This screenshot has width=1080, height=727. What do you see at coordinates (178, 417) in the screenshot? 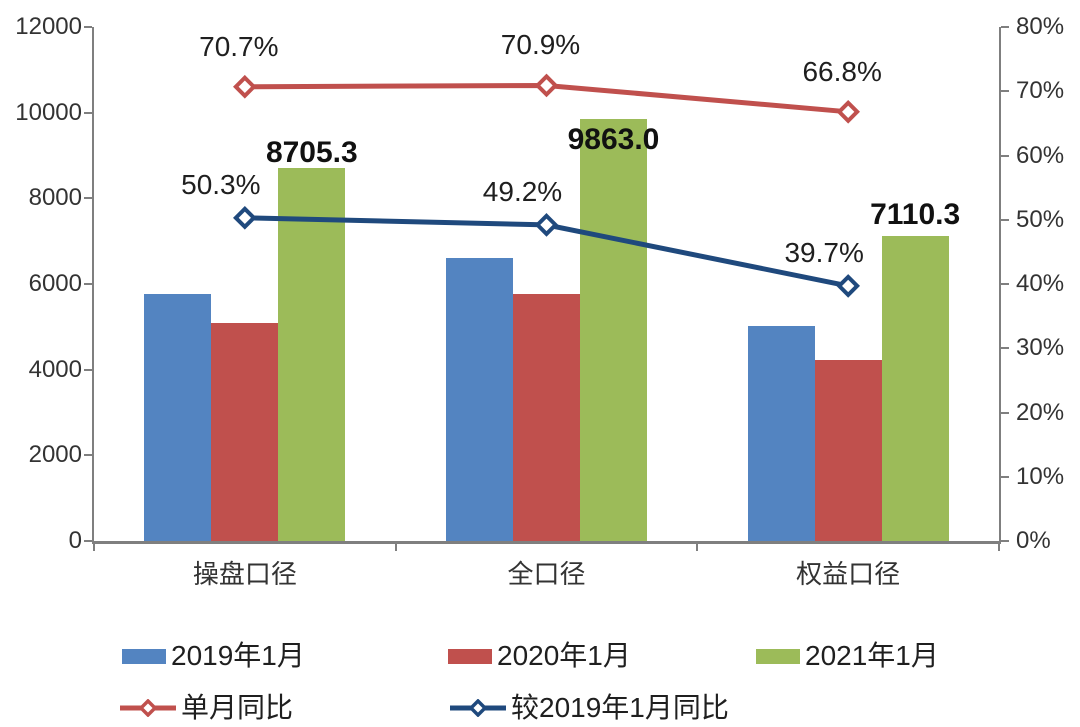
I see `bar-s0-c0` at bounding box center [178, 417].